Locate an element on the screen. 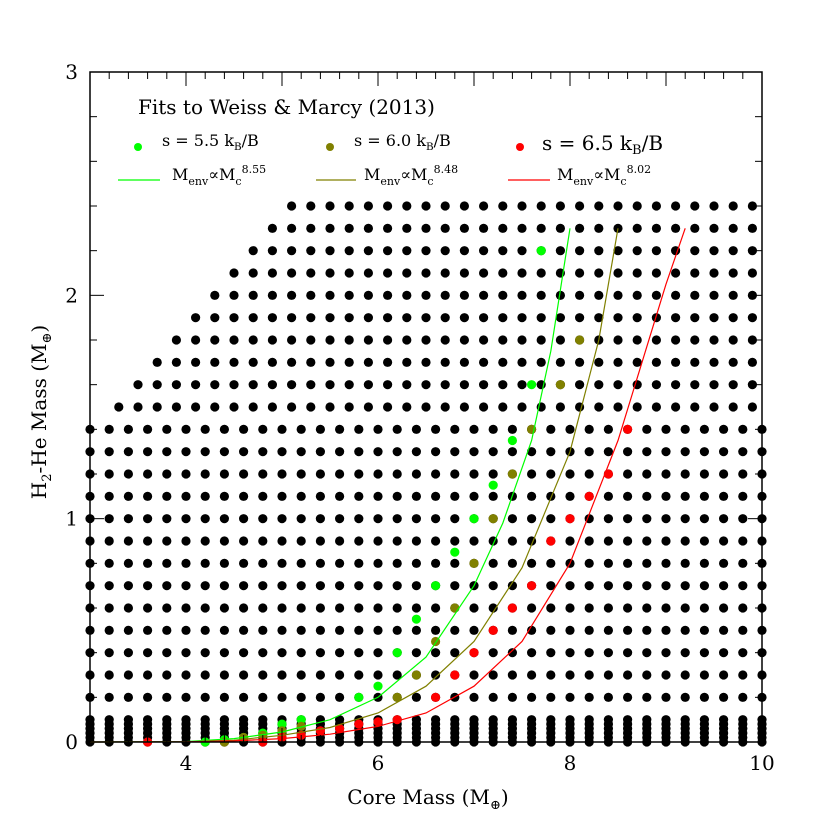 Image resolution: width=830 pixels, height=830 pixels. y-tick-label: 1 is located at coordinates (71, 519).